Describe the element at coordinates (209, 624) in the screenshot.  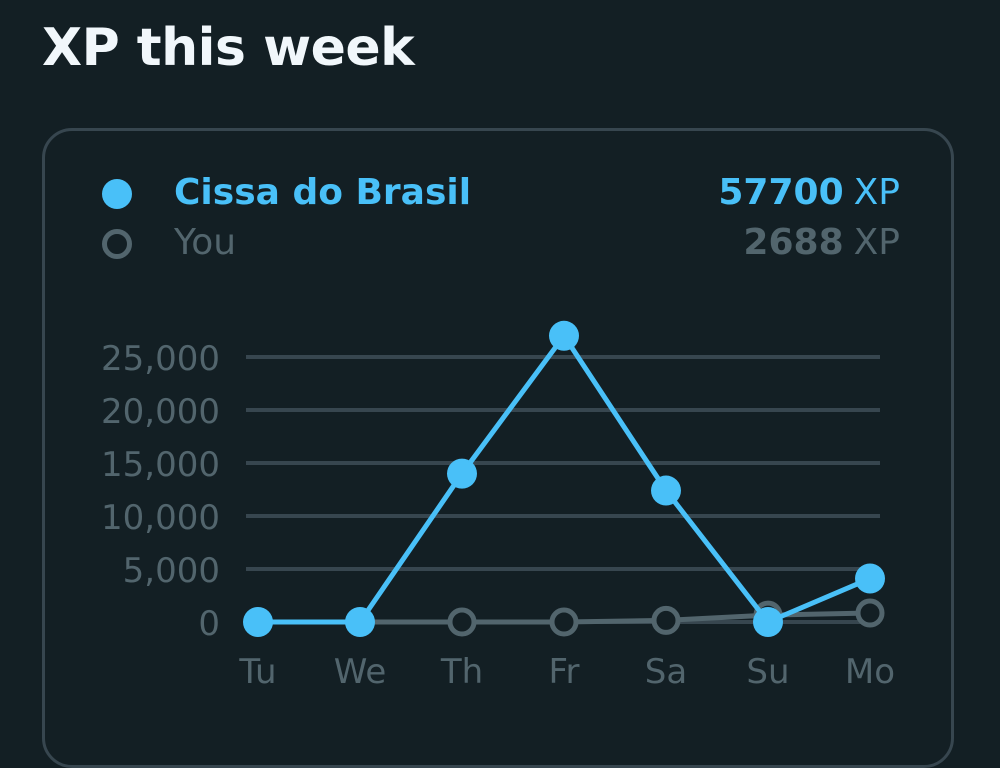
I see `y-tick-label: 0` at that location.